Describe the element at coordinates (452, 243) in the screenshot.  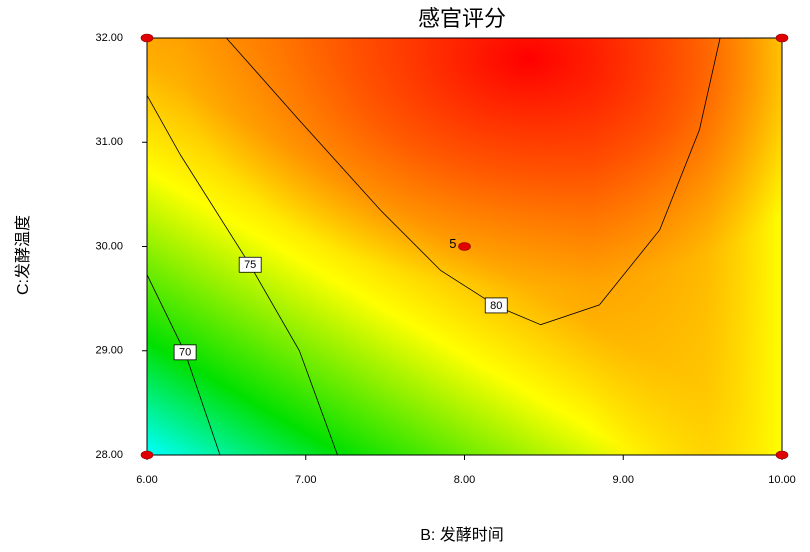
I see `center-point-count: 5` at that location.